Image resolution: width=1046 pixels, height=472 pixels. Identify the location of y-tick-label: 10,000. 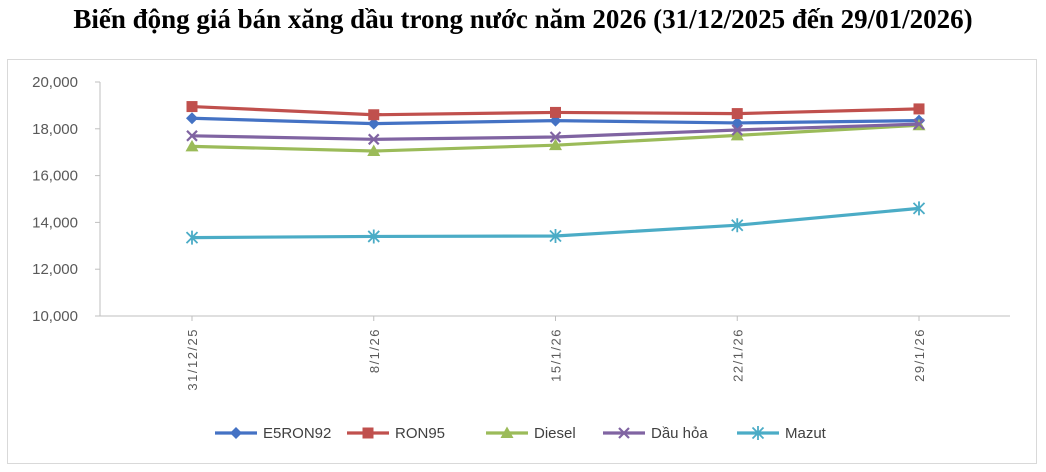
(55, 316).